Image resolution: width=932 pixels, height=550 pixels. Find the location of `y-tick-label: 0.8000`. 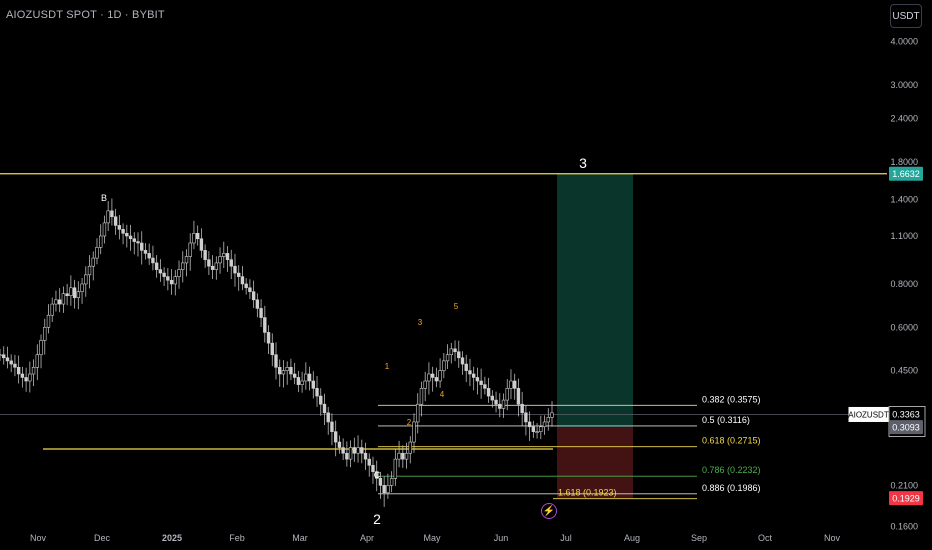

y-tick-label: 0.8000 is located at coordinates (904, 284).